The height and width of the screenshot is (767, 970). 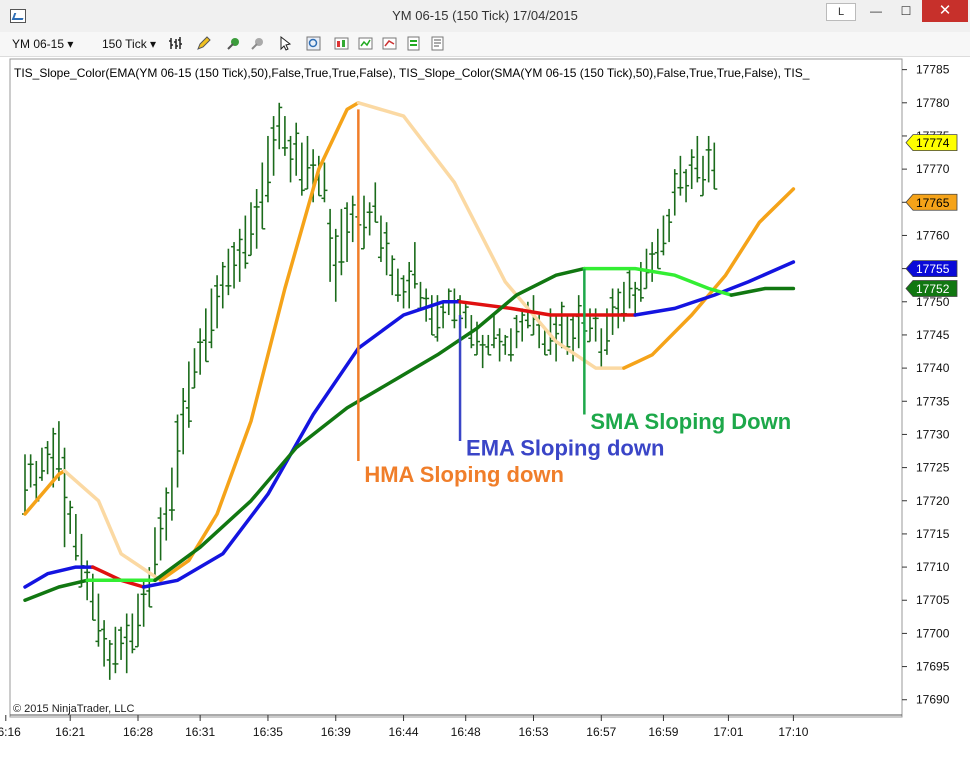 What do you see at coordinates (175, 43) in the screenshot?
I see `bar-type-icon` at bounding box center [175, 43].